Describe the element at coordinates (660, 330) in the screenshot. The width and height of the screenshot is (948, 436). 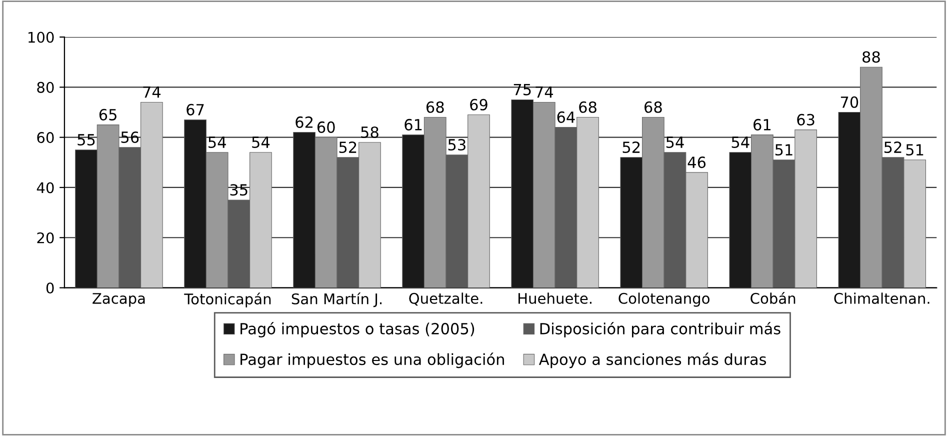
I see `legend-label: Disposición para contribuir más` at that location.